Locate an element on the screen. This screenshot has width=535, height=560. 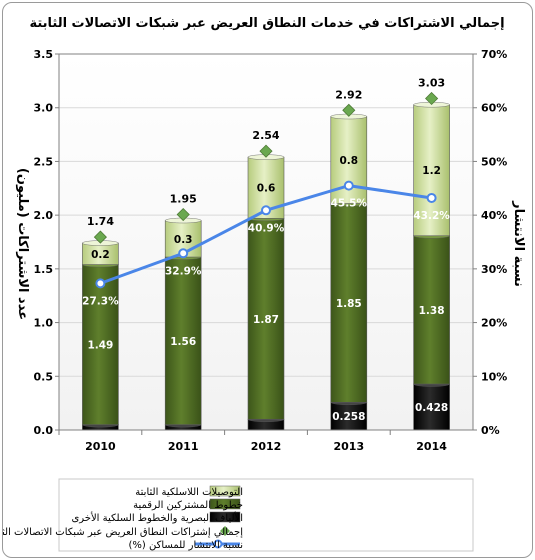
y-tick-label: 0.5 is located at coordinates (44, 376).